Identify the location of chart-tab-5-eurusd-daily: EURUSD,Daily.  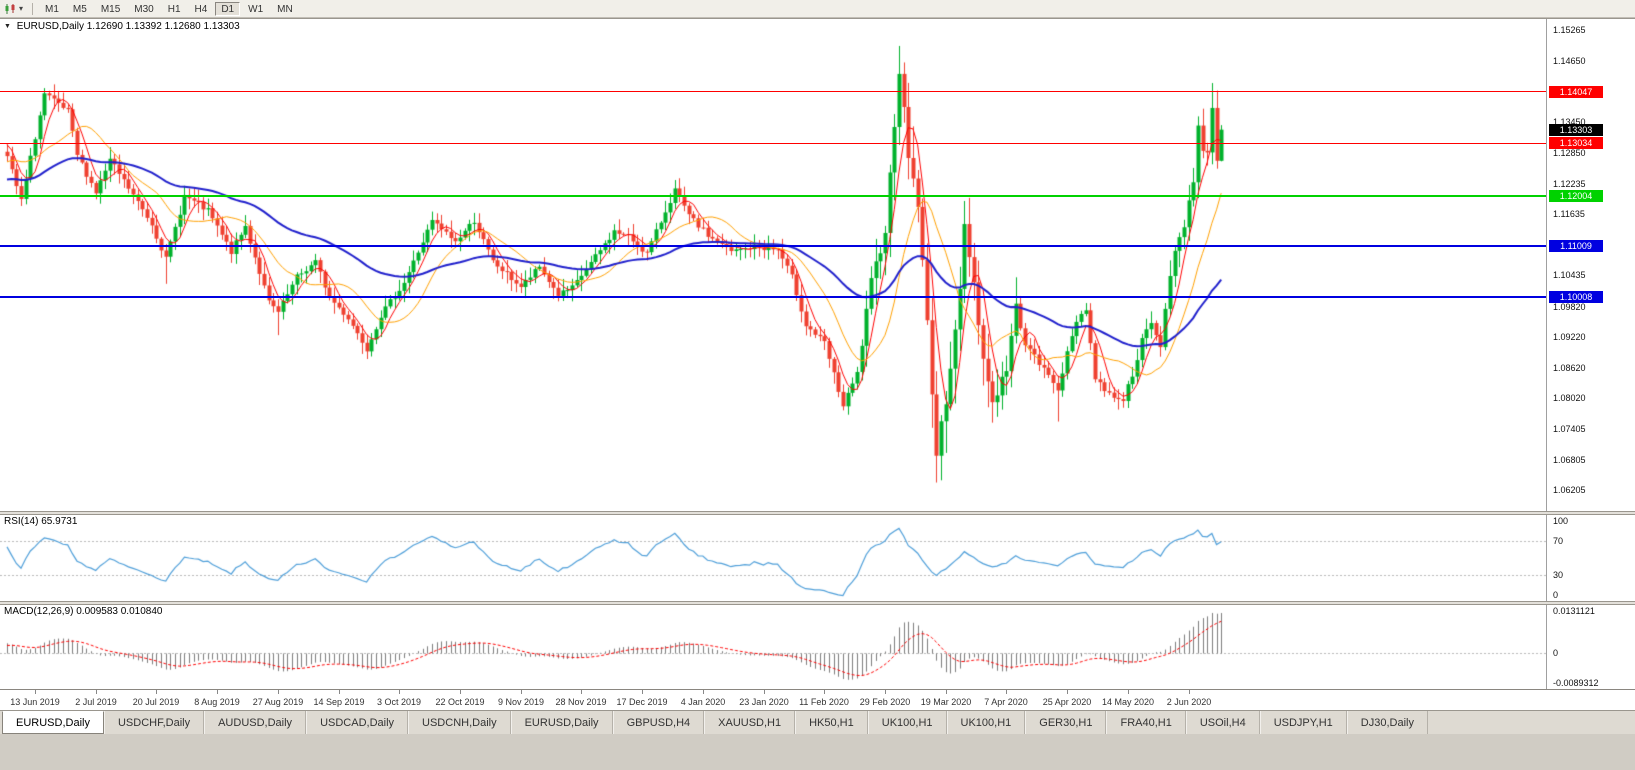
(561, 722).